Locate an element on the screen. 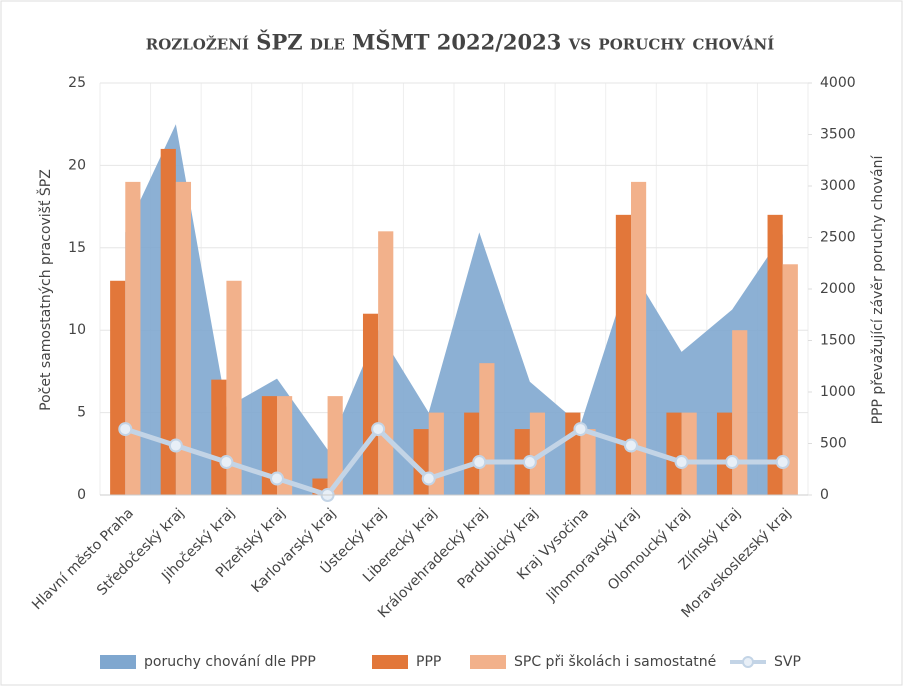 This screenshot has width=903, height=686. y-tick-label: 20 is located at coordinates (77, 165).